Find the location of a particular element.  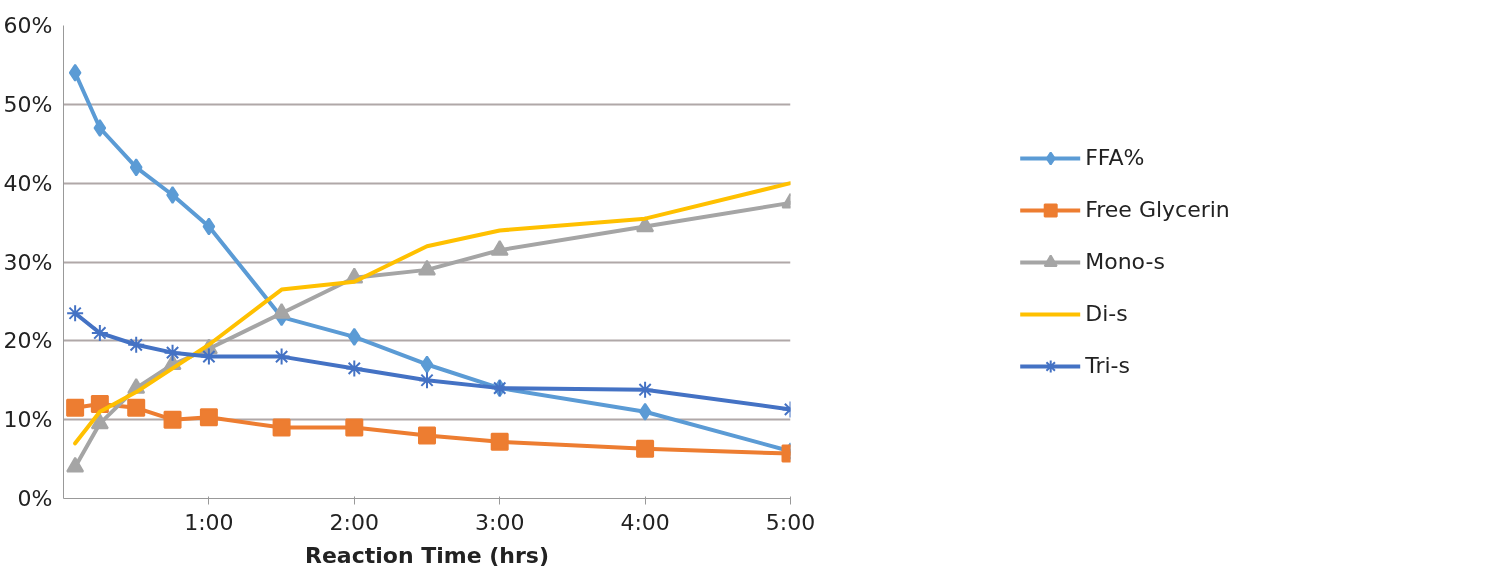

legend-label: Mono-s is located at coordinates (1125, 261).